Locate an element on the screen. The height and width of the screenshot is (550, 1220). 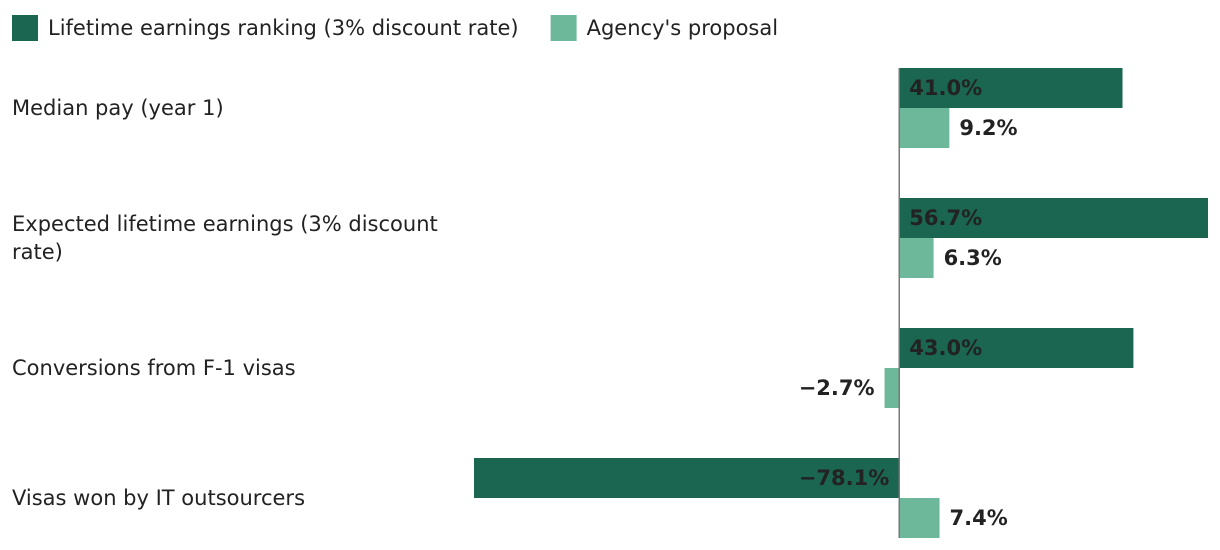
value-label: 7.4% is located at coordinates (979, 518).